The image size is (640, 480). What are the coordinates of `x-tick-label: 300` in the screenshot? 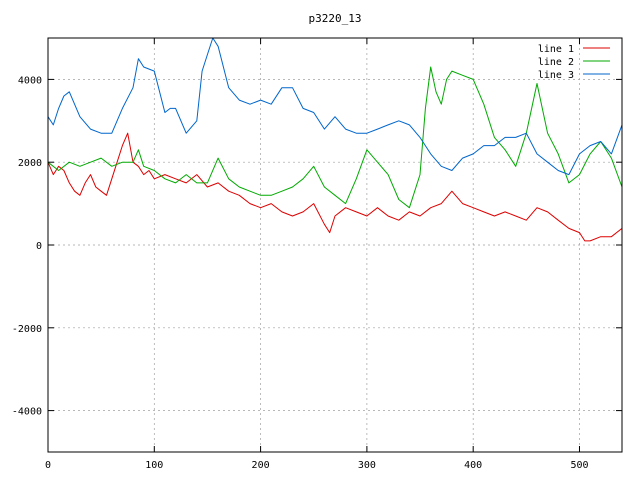 It's located at (367, 465).